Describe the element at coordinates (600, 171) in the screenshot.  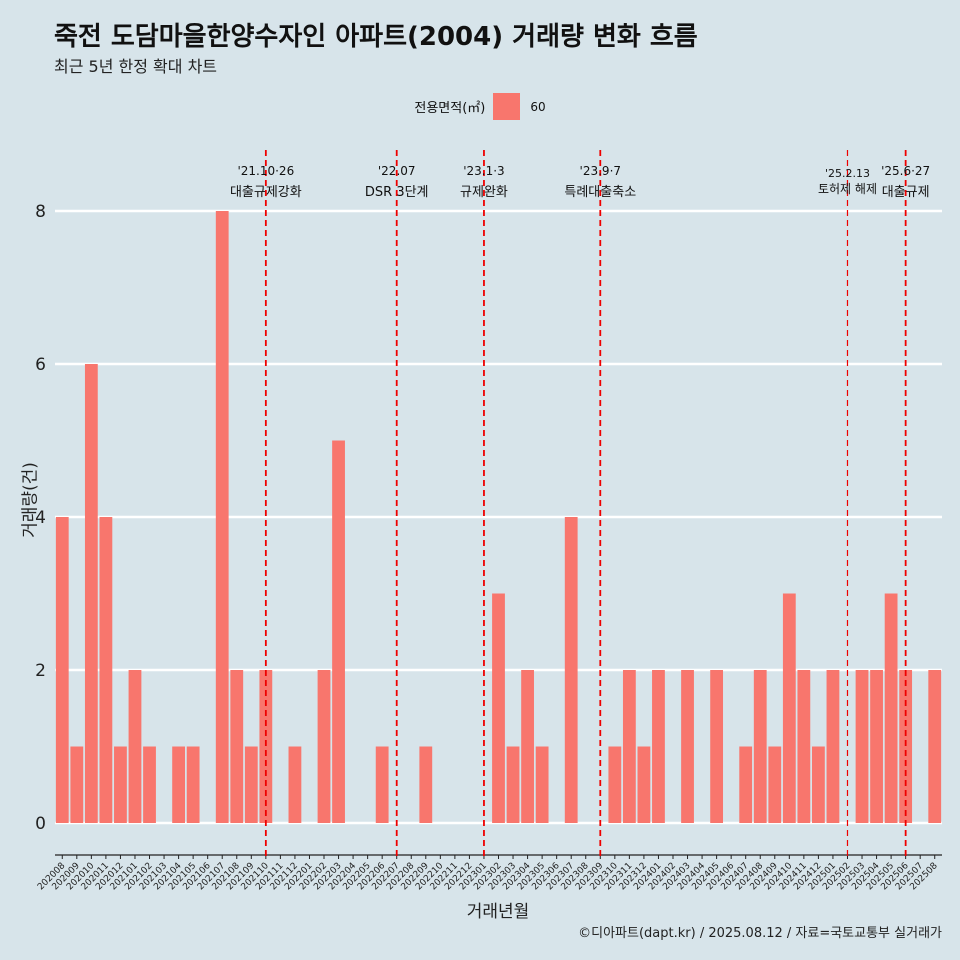
I see `event-date-label: '23.9·7` at that location.